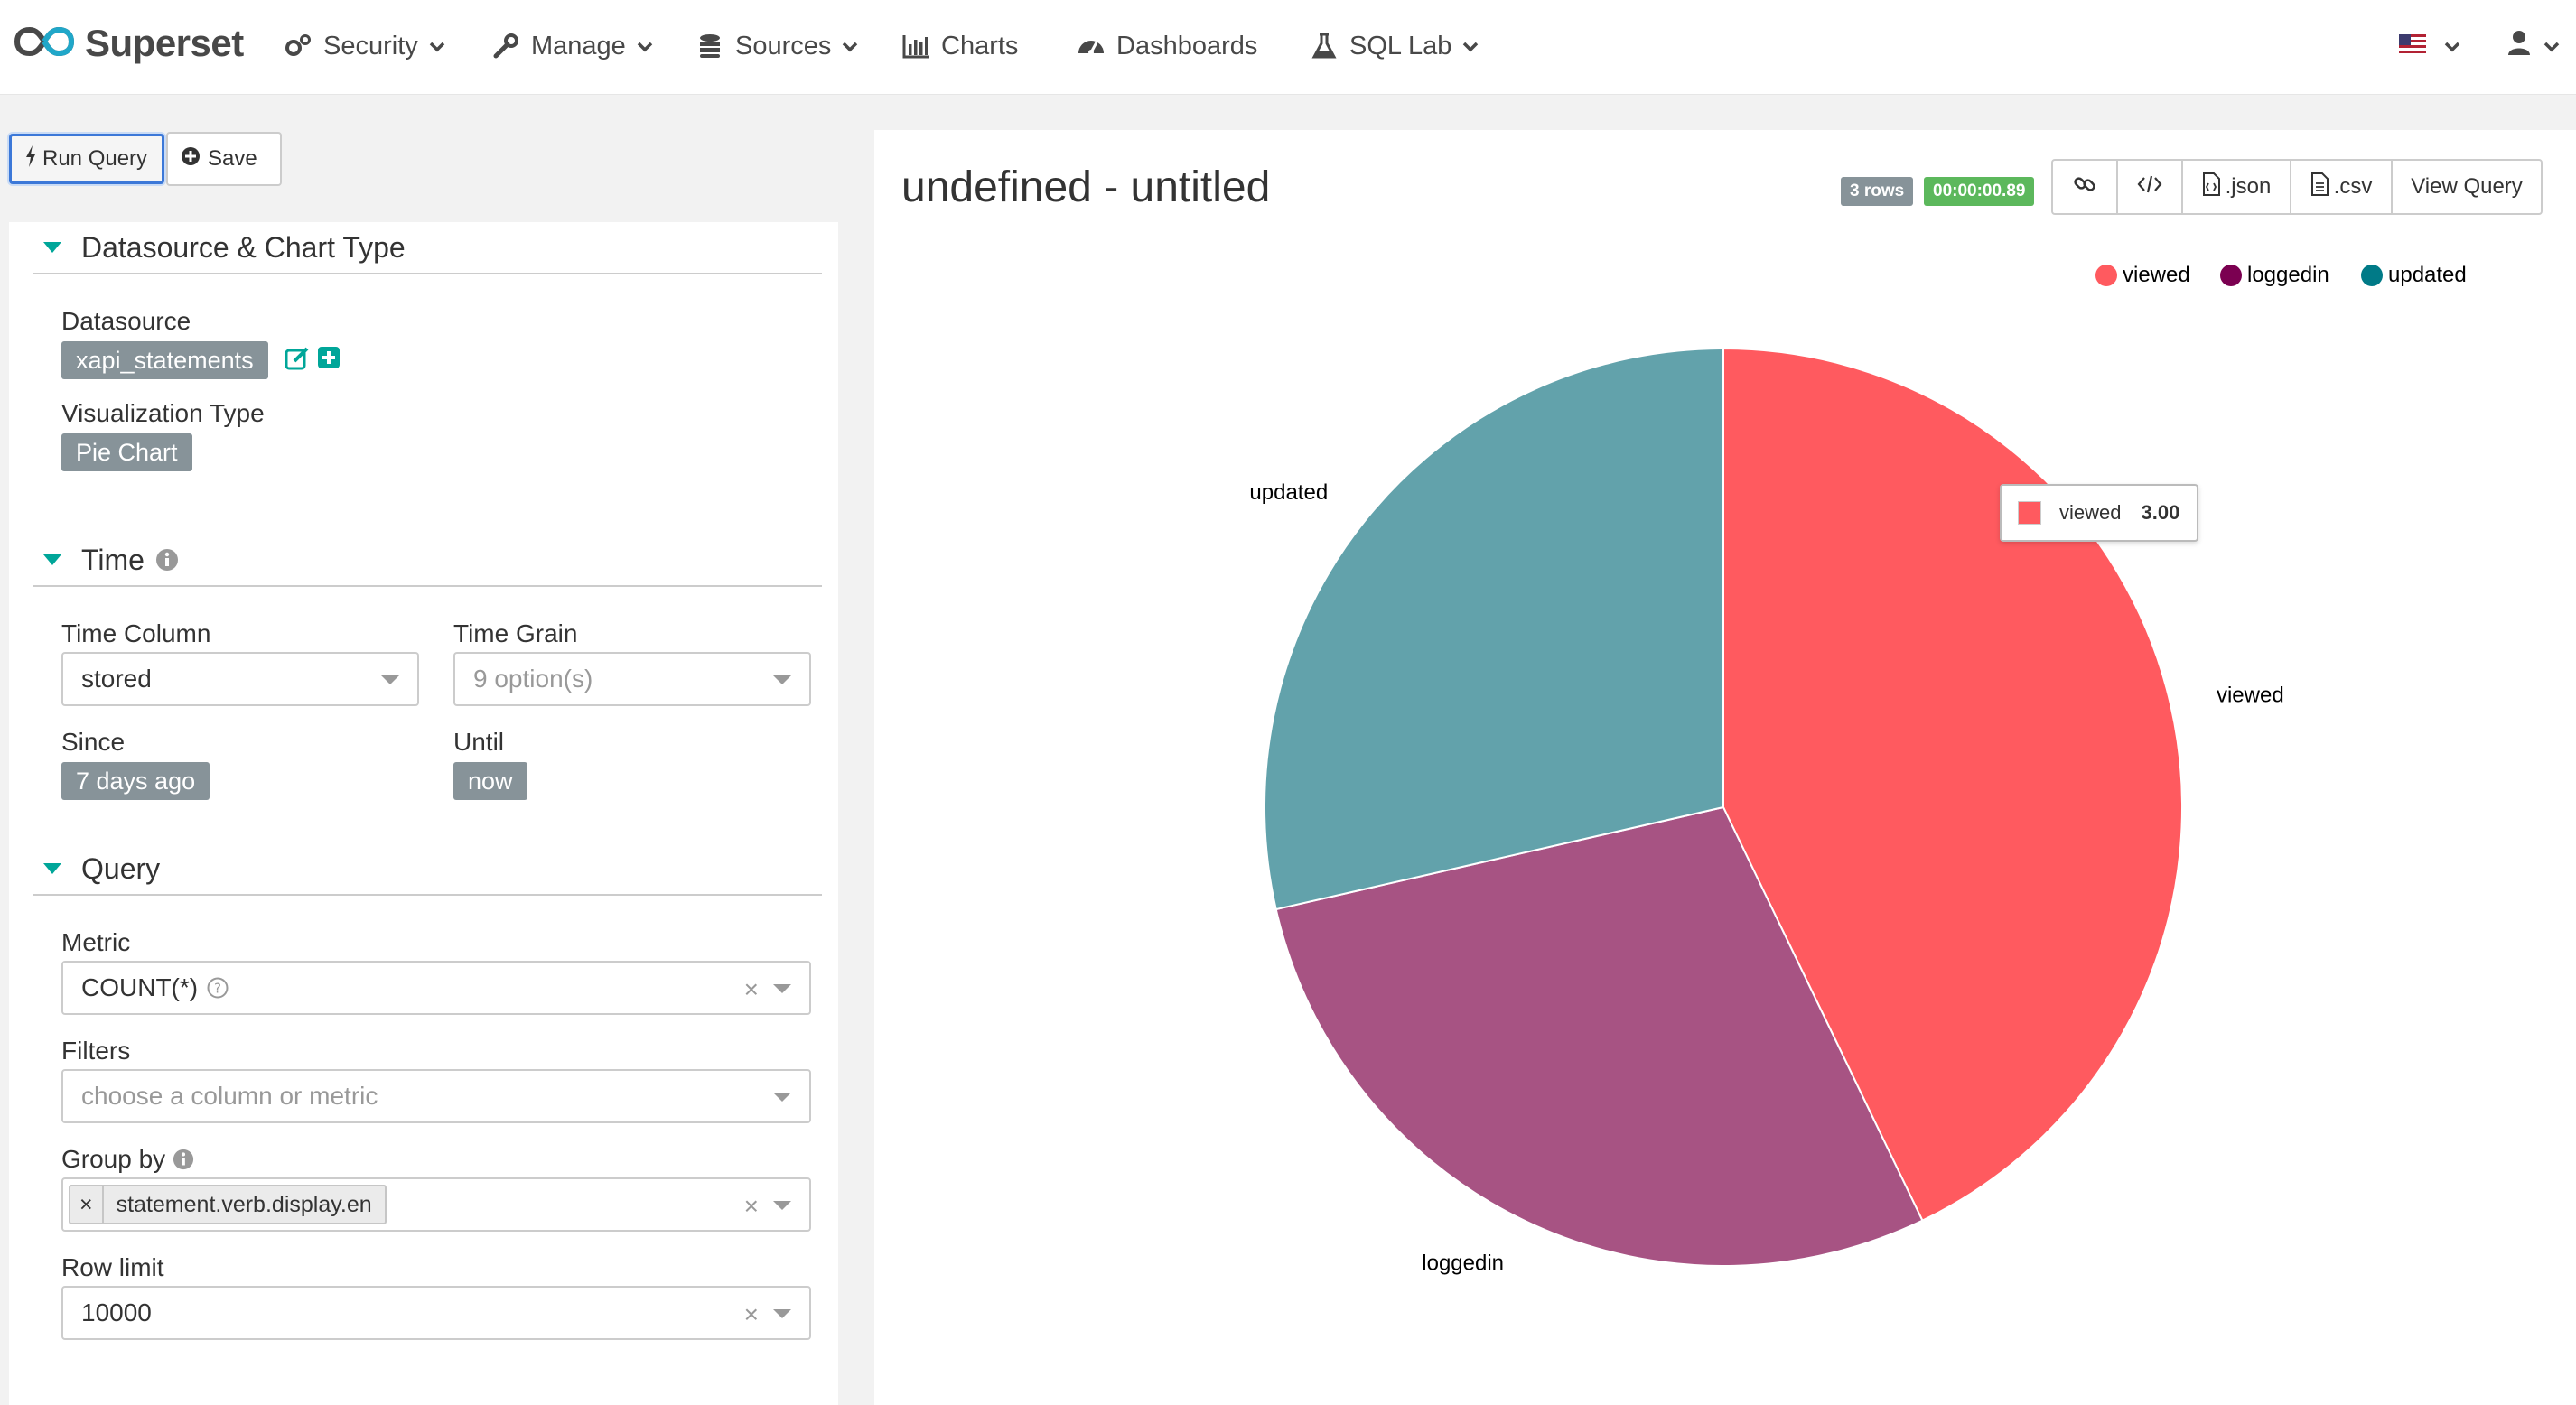 The width and height of the screenshot is (2576, 1405). I want to click on row-limit-value: 10000, so click(116, 1312).